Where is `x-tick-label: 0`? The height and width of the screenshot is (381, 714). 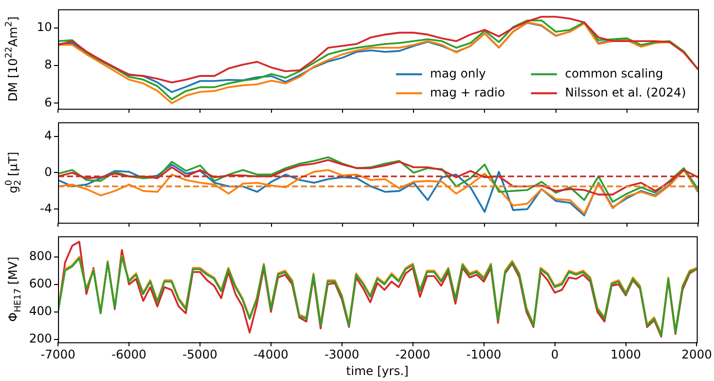 x-tick-label: 0 is located at coordinates (554, 355).